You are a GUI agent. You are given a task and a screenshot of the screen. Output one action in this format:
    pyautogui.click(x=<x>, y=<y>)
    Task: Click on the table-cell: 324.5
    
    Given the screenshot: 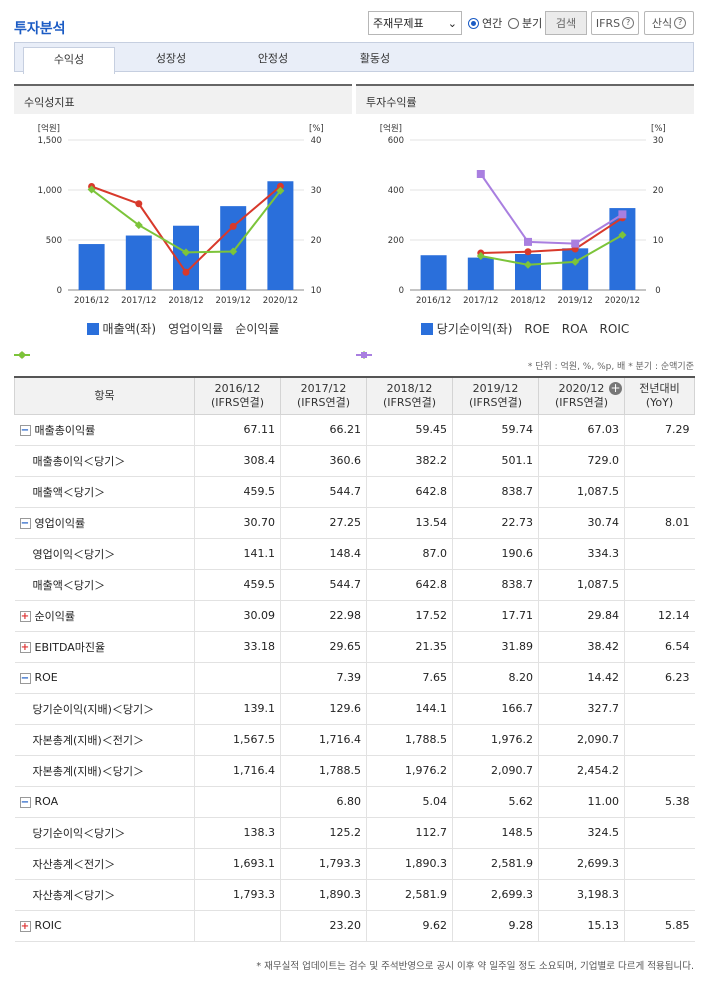 What is the action you would take?
    pyautogui.click(x=581, y=833)
    